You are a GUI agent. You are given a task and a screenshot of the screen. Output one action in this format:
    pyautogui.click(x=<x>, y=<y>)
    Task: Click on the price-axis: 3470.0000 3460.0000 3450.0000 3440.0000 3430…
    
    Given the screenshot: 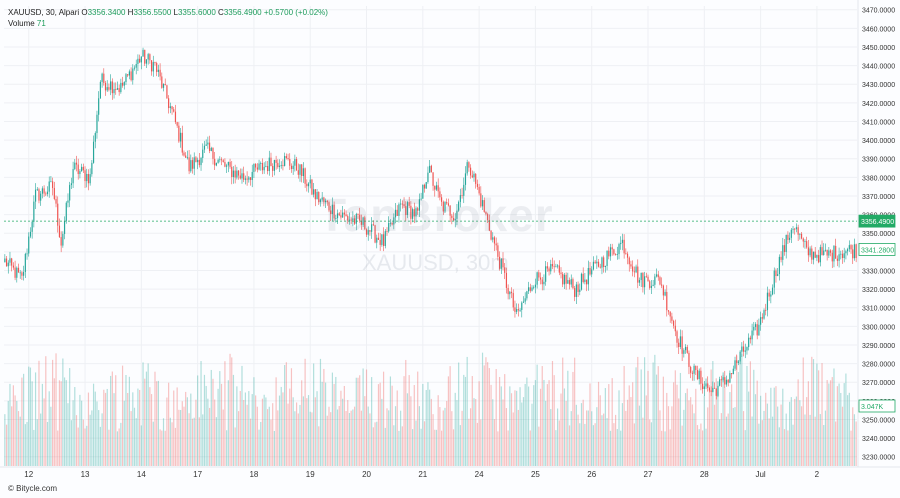 What is the action you would take?
    pyautogui.click(x=877, y=235)
    